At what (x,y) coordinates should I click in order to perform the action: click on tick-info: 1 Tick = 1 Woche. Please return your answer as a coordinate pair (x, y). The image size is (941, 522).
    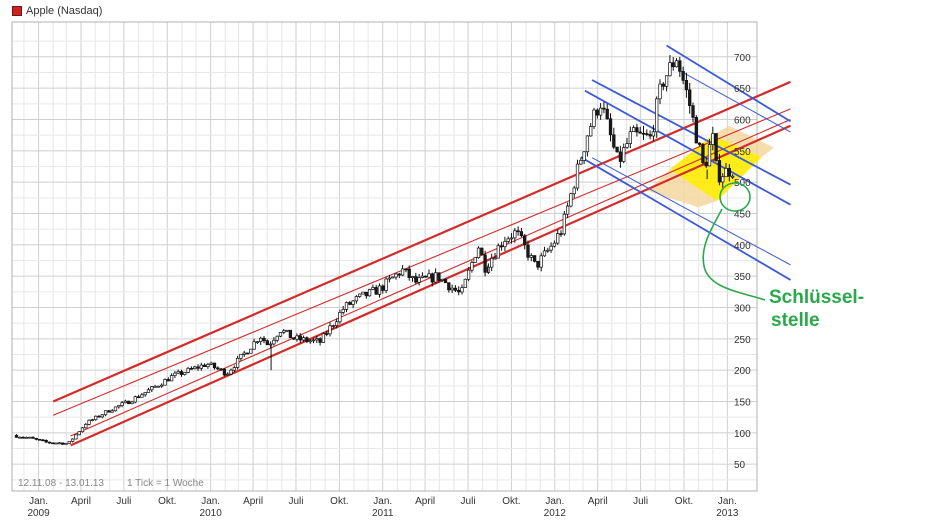
    Looking at the image, I should click on (165, 483).